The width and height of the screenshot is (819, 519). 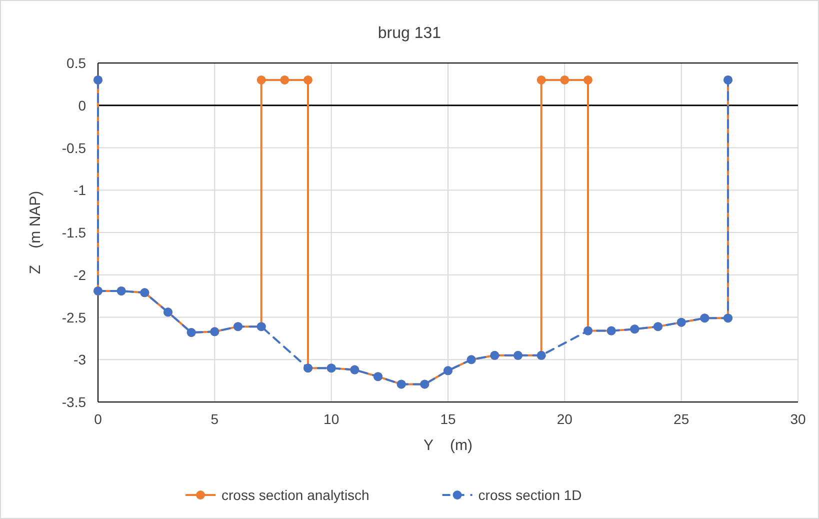 I want to click on y-tick-label: -2.5, so click(x=74, y=317).